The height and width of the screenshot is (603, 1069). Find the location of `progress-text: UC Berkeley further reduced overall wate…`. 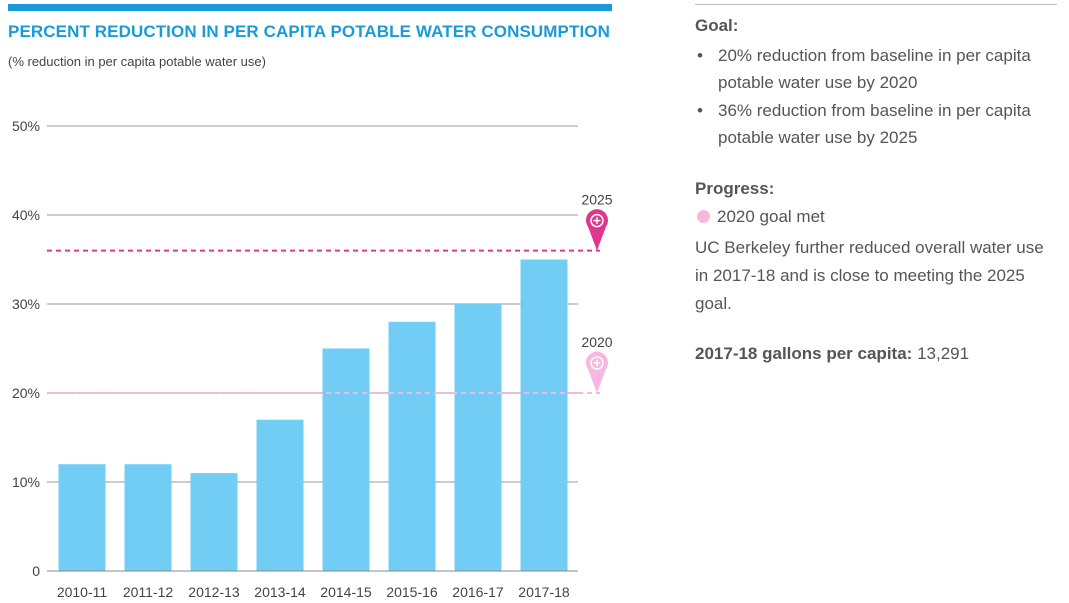

progress-text: UC Berkeley further reduced overall wate… is located at coordinates (869, 275).